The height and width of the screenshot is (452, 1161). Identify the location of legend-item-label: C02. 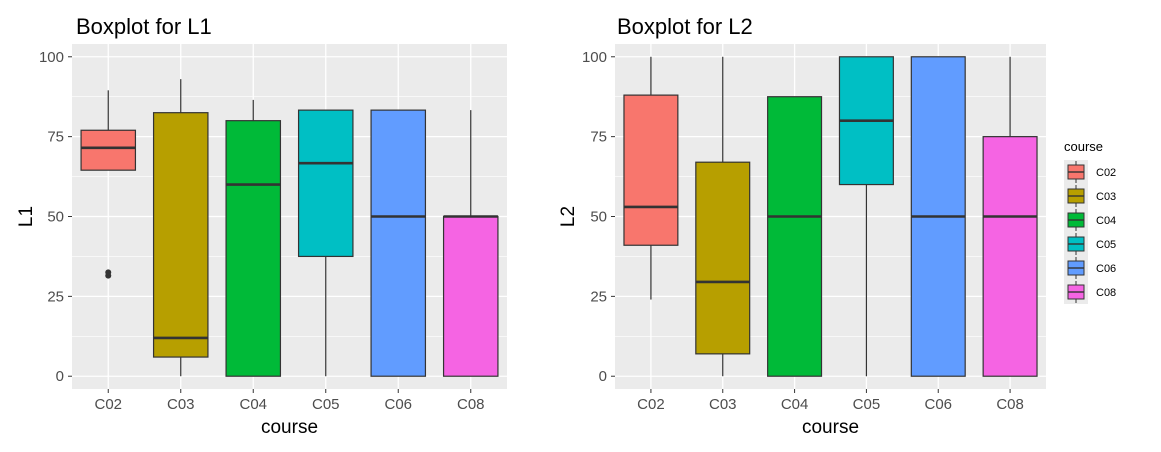
(1106, 173).